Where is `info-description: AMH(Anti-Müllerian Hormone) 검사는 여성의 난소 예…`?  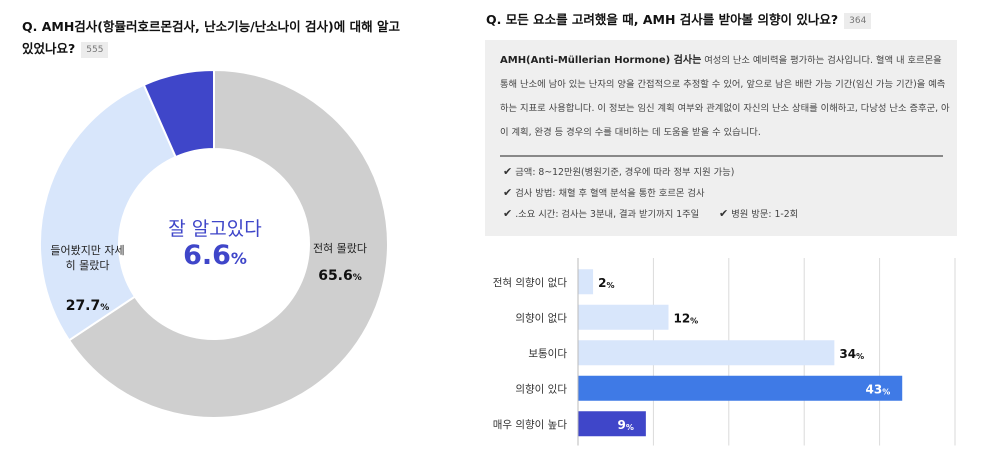
info-description: AMH(Anti-Müllerian Hormone) 검사는 여성의 난소 예… is located at coordinates (725, 96).